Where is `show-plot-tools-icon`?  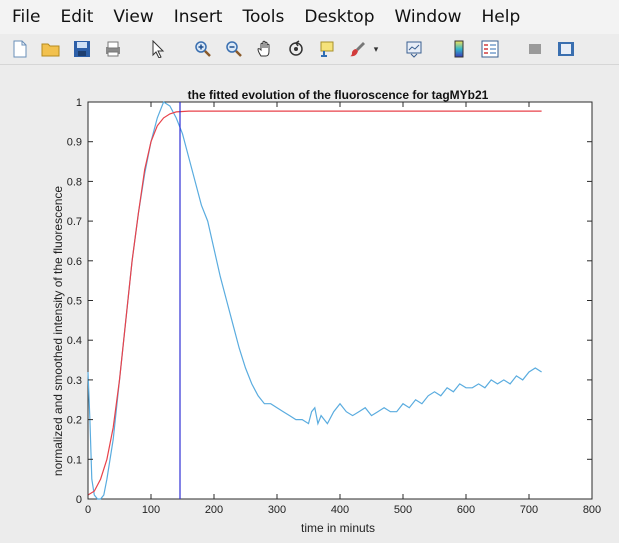
show-plot-tools-icon is located at coordinates (566, 49).